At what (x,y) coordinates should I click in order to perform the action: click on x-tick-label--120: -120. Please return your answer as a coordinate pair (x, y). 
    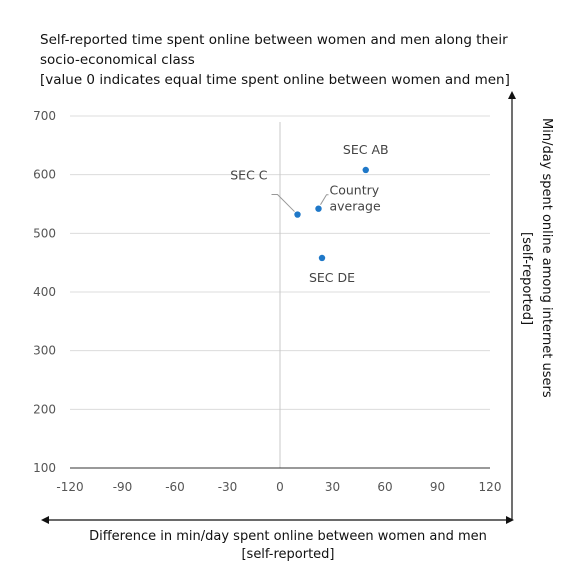
    Looking at the image, I should click on (69, 487).